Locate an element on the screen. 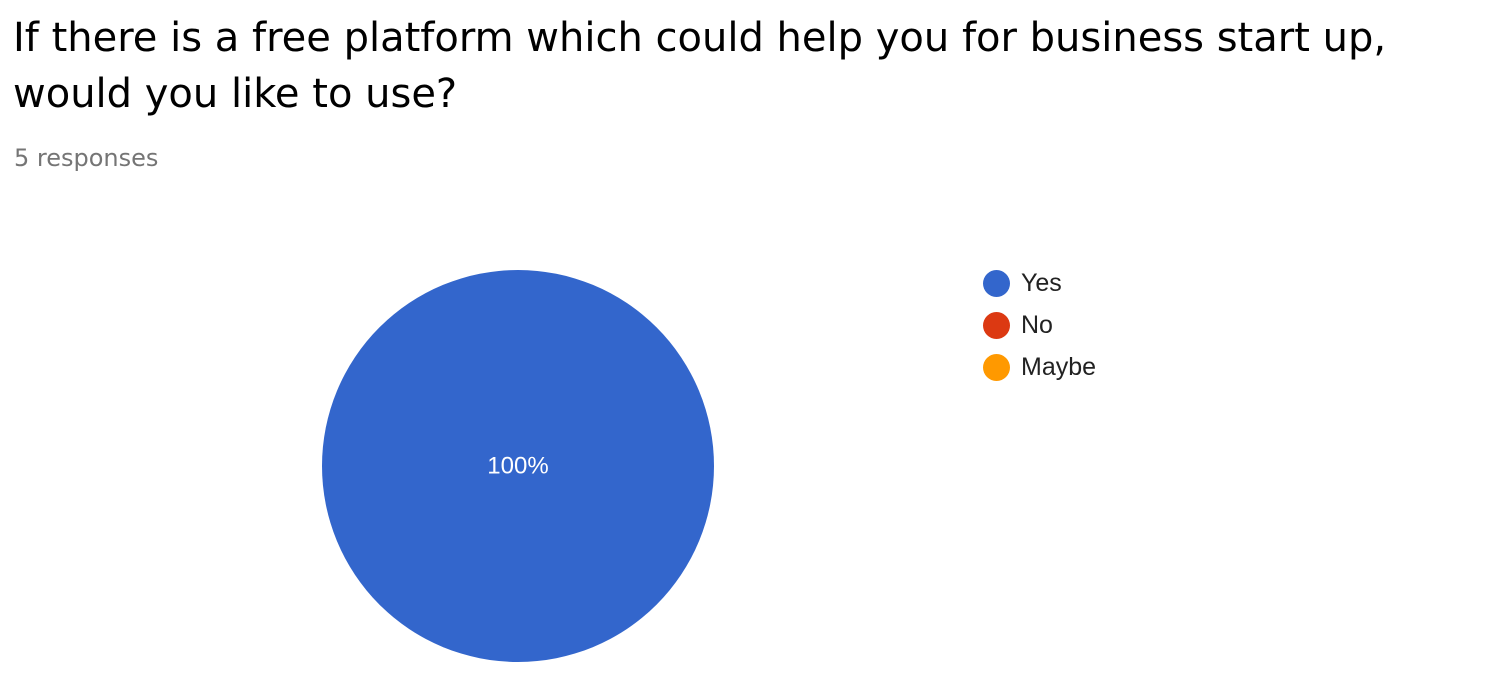 This screenshot has height=692, width=1496. pie-slice-label-yes: 100% is located at coordinates (517, 466).